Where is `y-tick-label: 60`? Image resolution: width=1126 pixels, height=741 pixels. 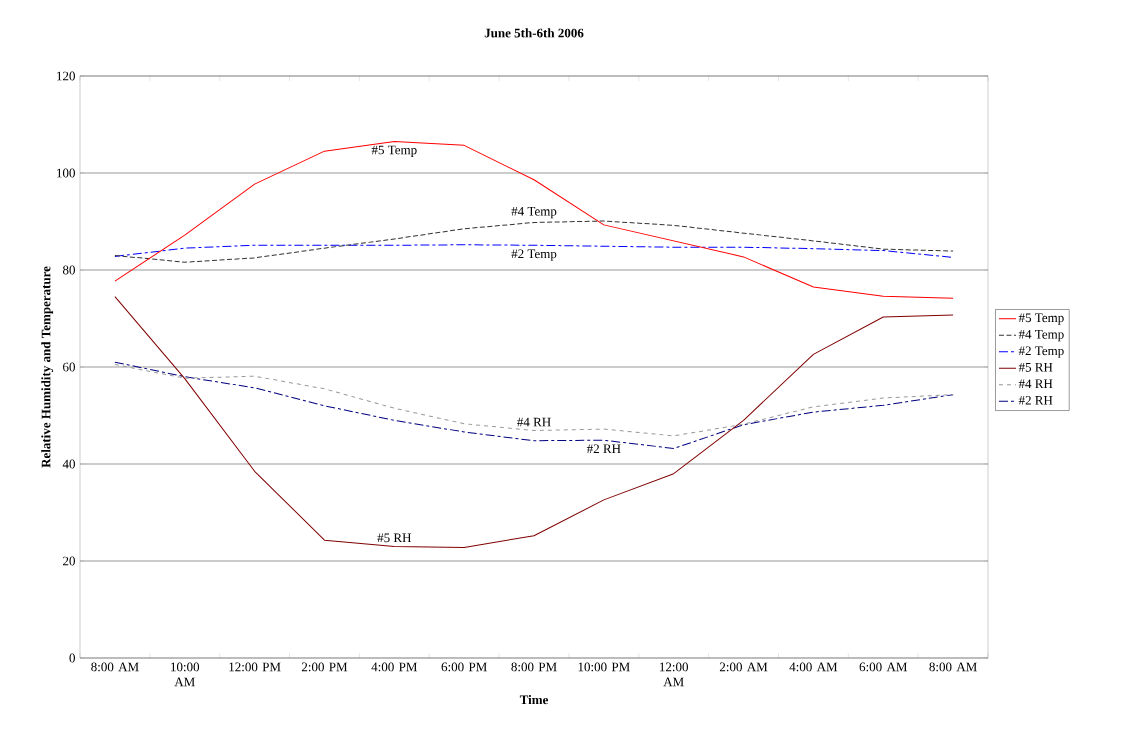
y-tick-label: 60 is located at coordinates (69, 367).